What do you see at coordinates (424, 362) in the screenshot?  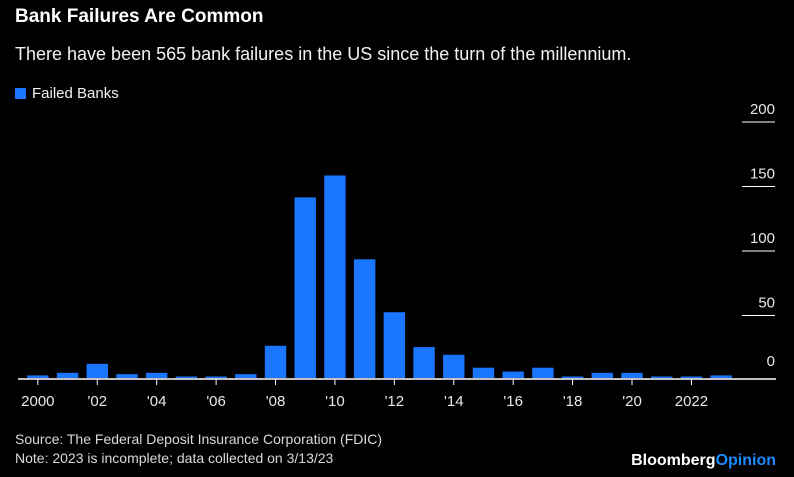 I see `bar-2013` at bounding box center [424, 362].